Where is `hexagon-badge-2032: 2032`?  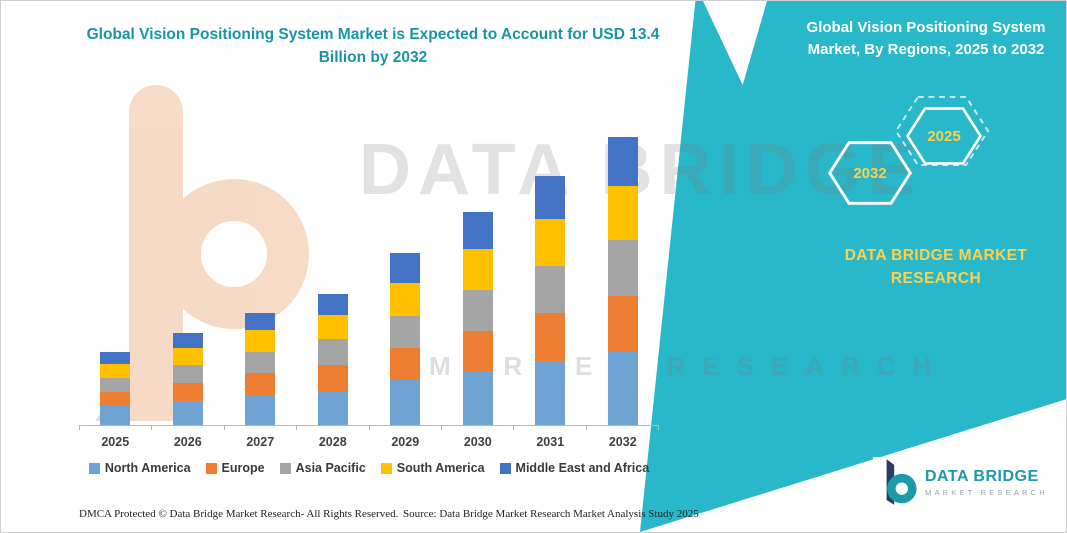 hexagon-badge-2032: 2032 is located at coordinates (870, 173).